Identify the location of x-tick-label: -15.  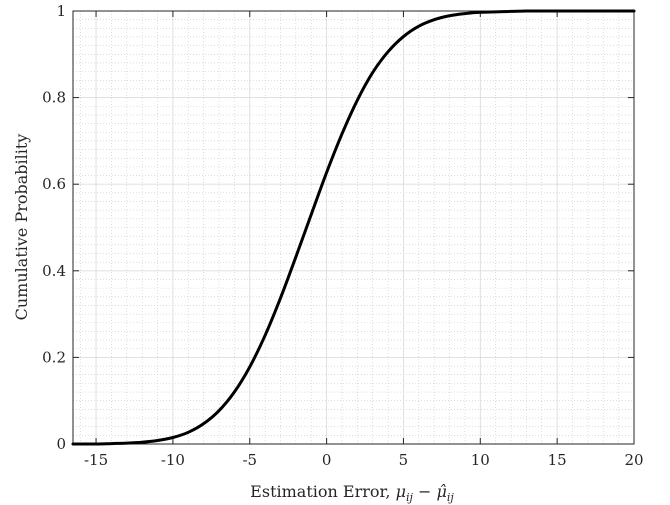
(96, 460).